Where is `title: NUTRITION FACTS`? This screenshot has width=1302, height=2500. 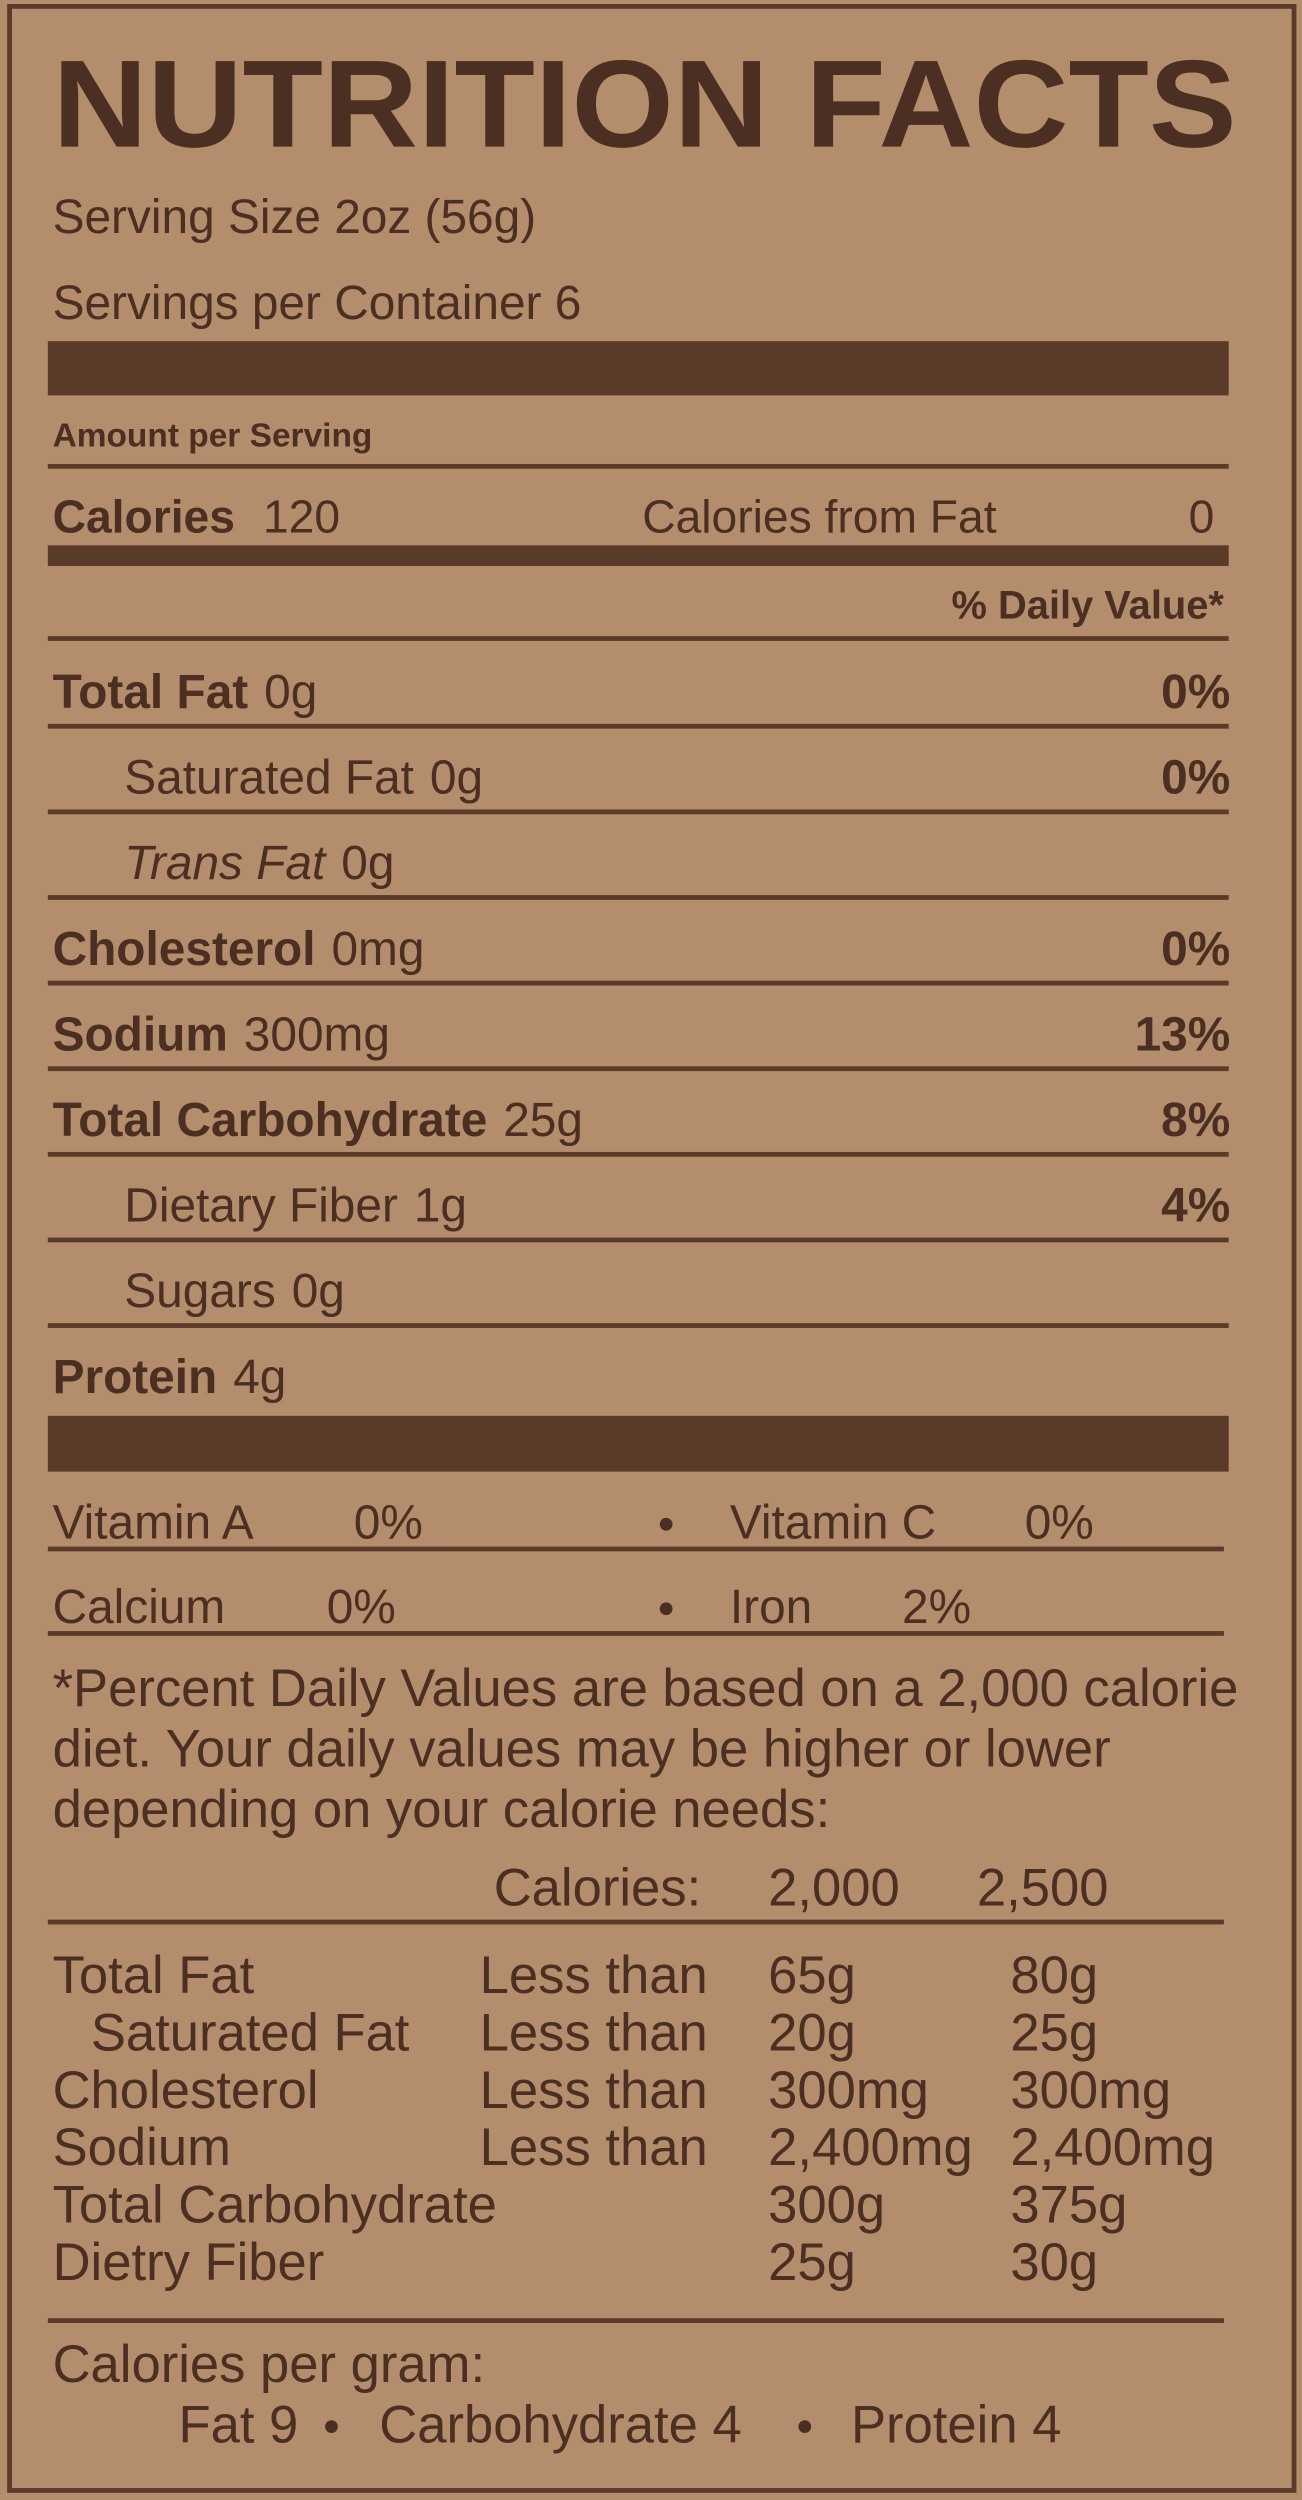 title: NUTRITION FACTS is located at coordinates (645, 104).